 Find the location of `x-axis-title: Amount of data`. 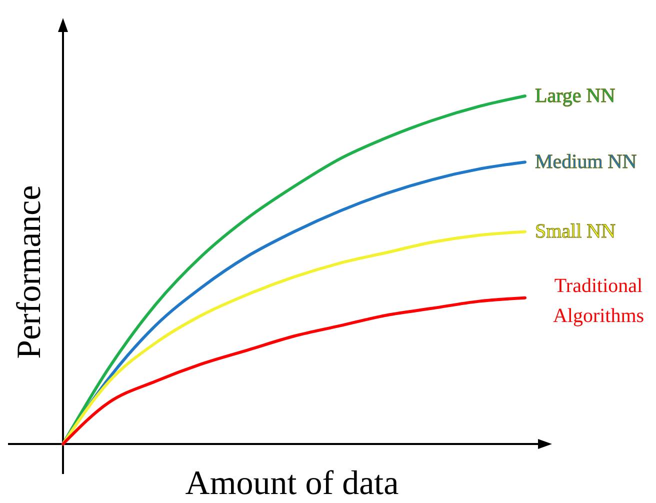

x-axis-title: Amount of data is located at coordinates (292, 483).